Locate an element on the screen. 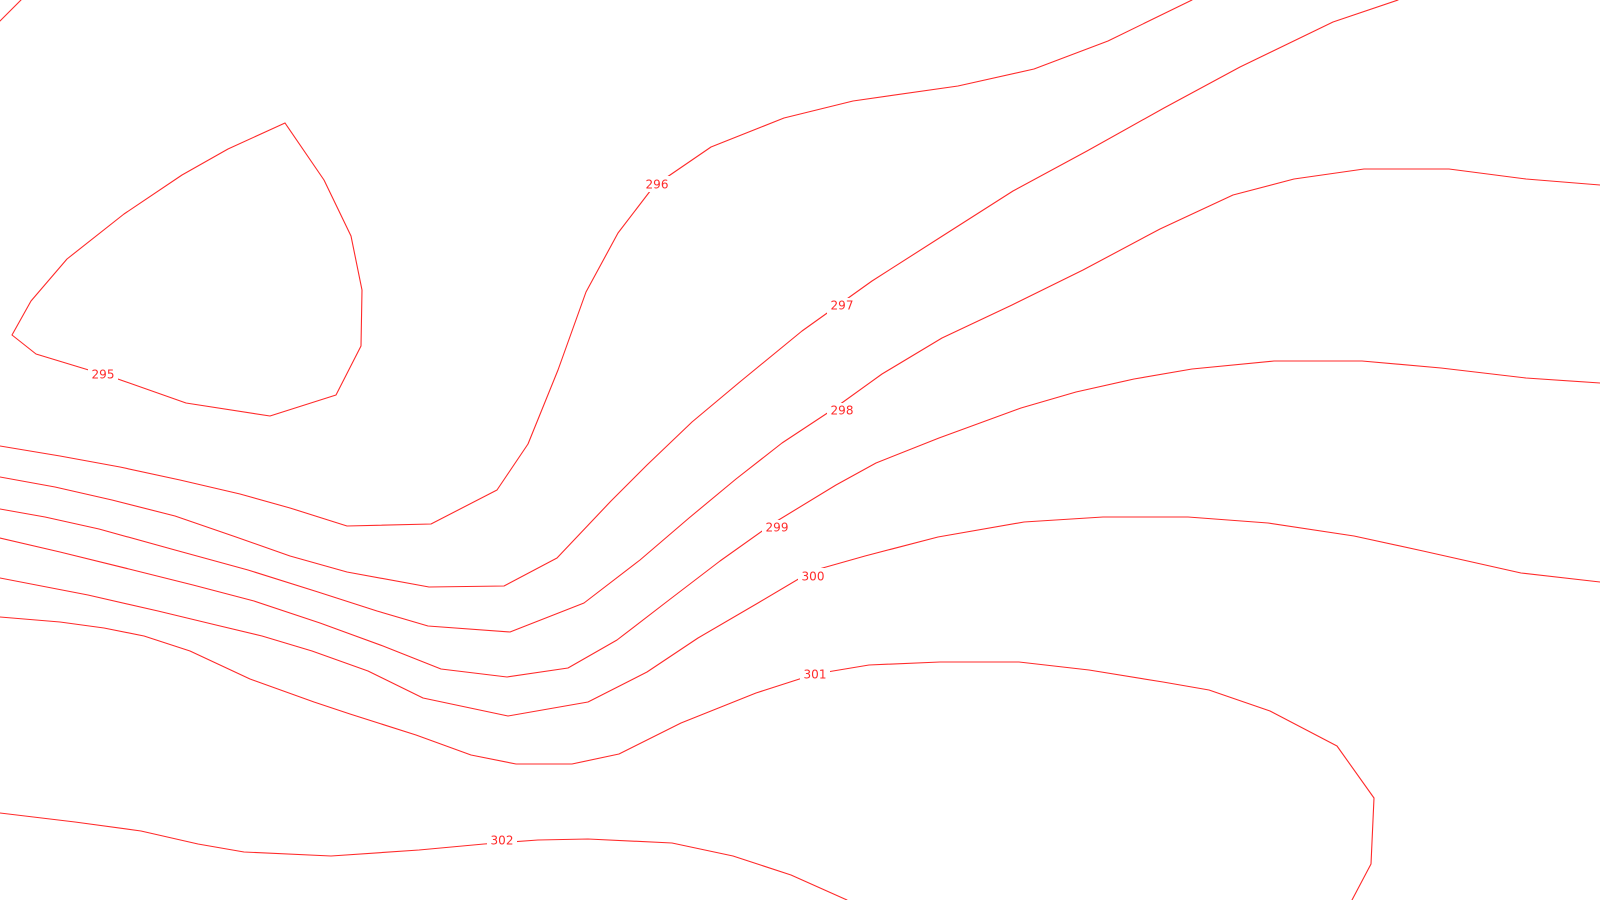 The height and width of the screenshot is (900, 1600). contour-label-302: 302 is located at coordinates (502, 841).